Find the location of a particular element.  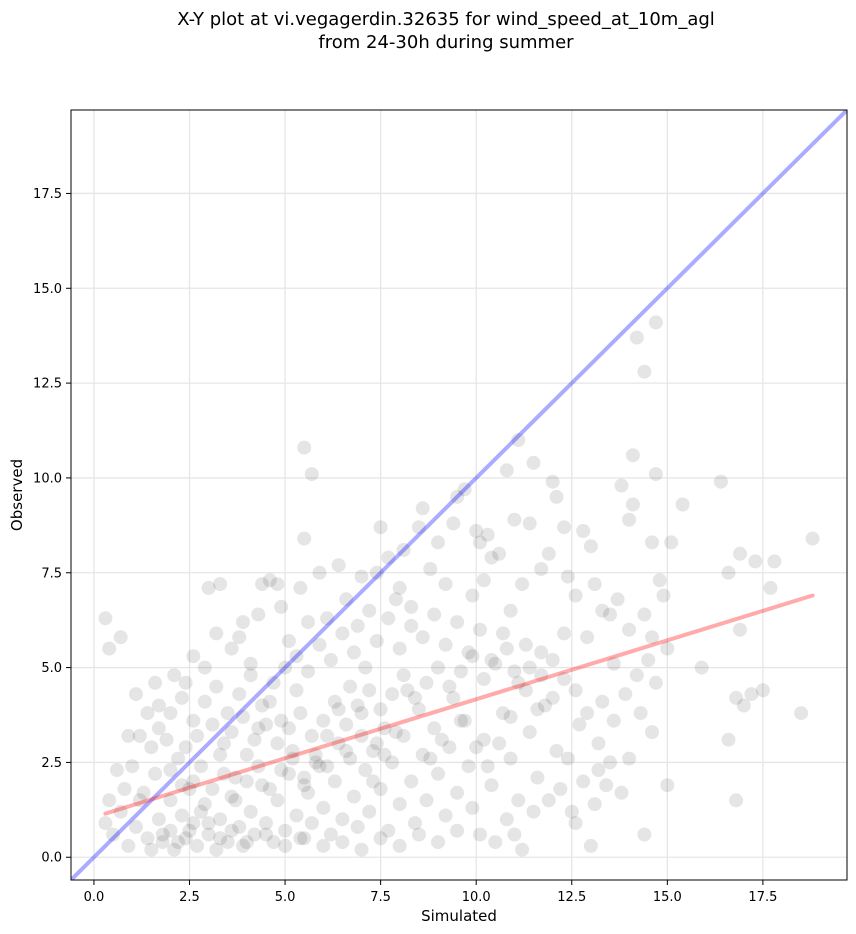

y-tick-label-0: 0.0 is located at coordinates (51, 858).